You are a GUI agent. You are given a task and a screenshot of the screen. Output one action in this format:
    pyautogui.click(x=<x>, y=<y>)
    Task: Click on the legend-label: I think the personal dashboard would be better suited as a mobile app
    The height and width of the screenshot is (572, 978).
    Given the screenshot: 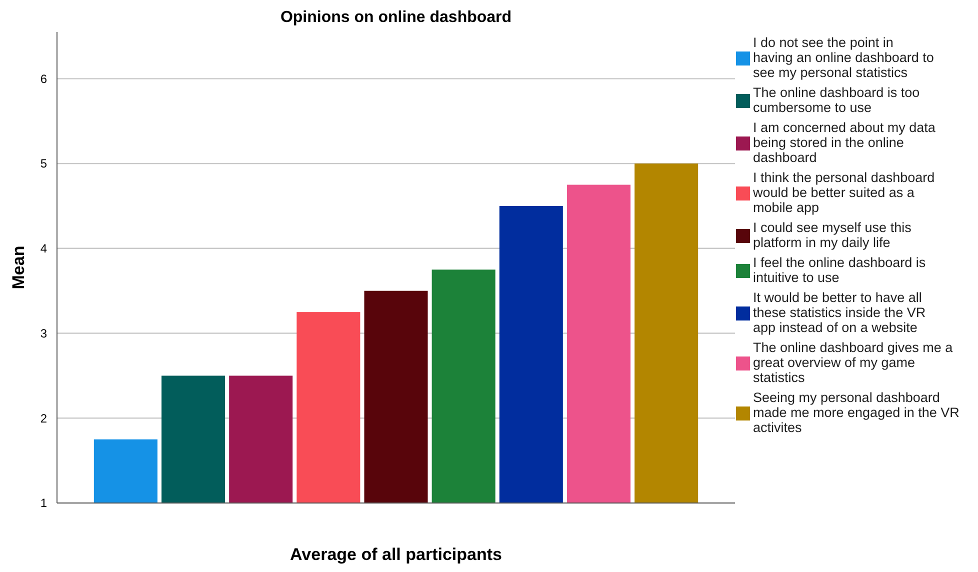 What is the action you would take?
    pyautogui.click(x=843, y=192)
    